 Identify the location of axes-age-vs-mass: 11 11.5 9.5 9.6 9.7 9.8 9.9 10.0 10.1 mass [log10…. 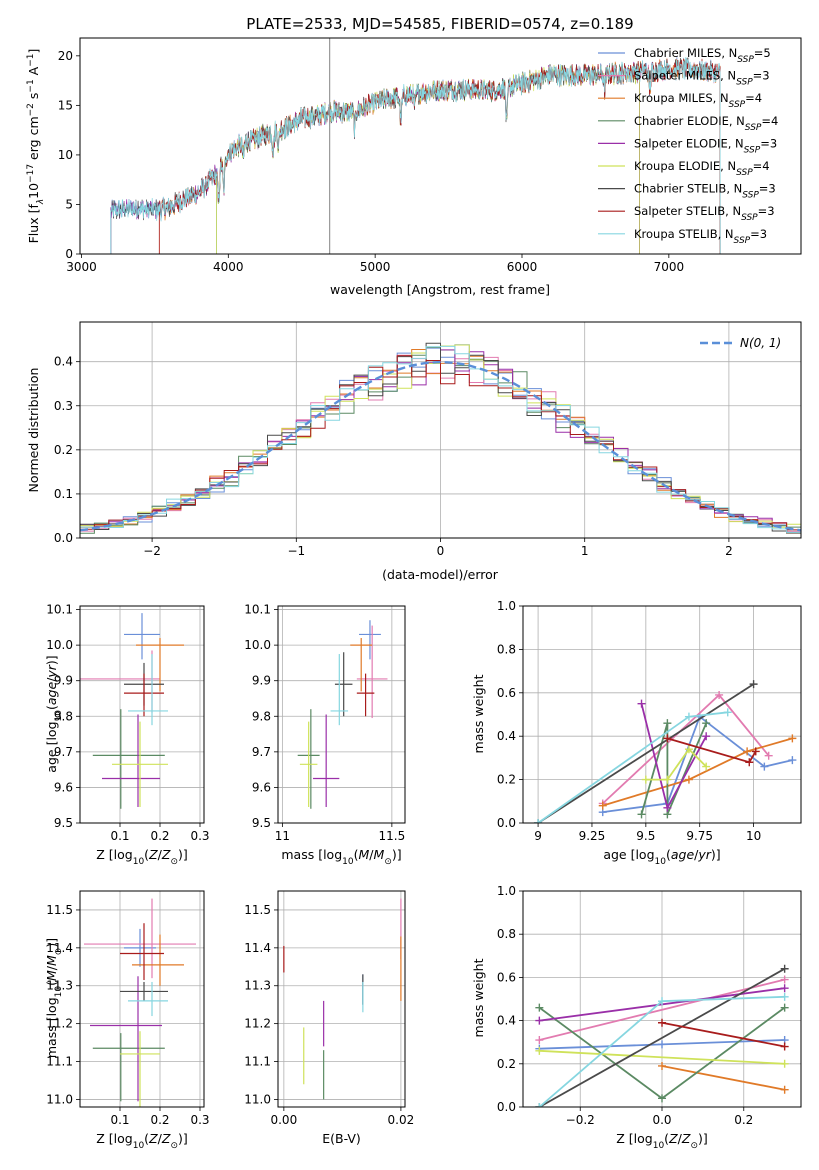
(325, 735).